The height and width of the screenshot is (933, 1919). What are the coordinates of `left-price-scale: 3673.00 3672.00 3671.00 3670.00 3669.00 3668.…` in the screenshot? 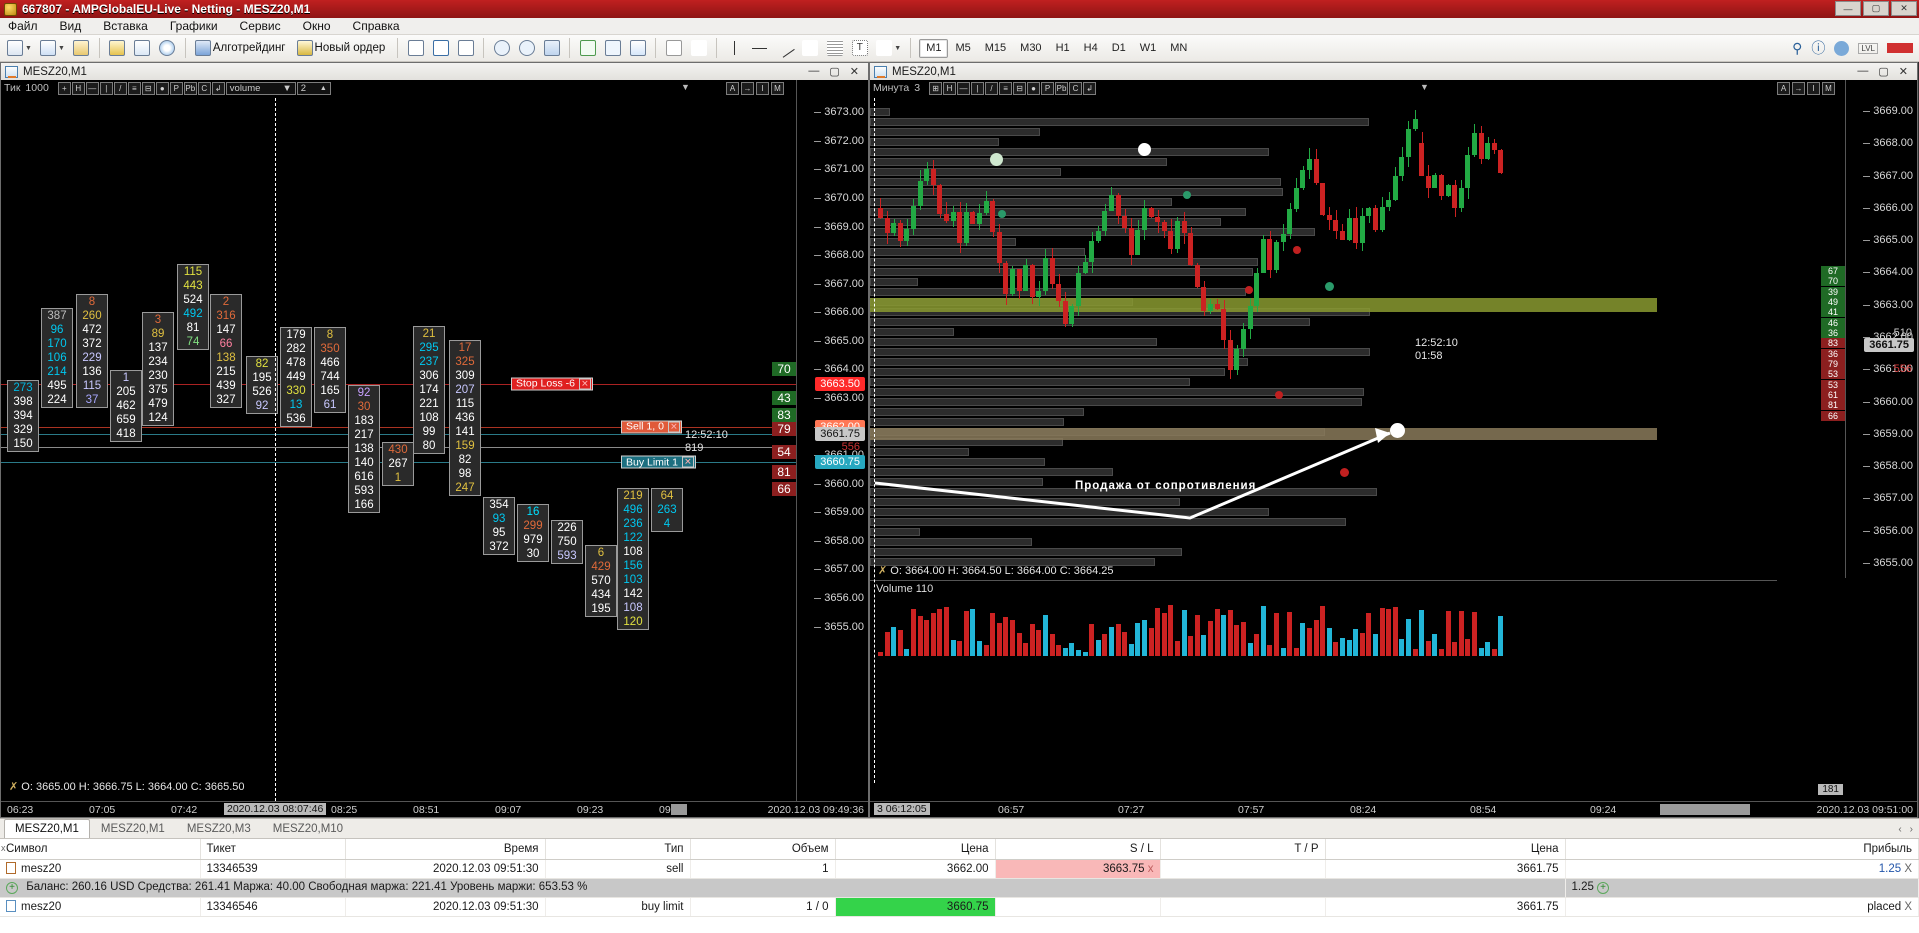 It's located at (832, 448).